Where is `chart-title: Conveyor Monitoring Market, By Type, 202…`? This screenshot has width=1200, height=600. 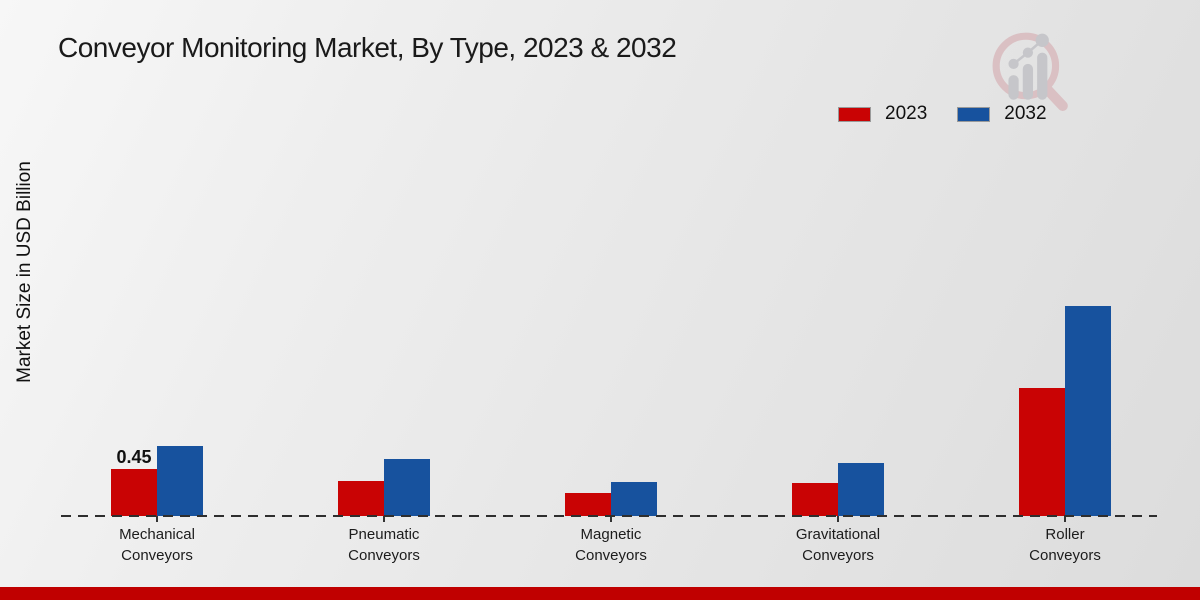 chart-title: Conveyor Monitoring Market, By Type, 202… is located at coordinates (367, 47).